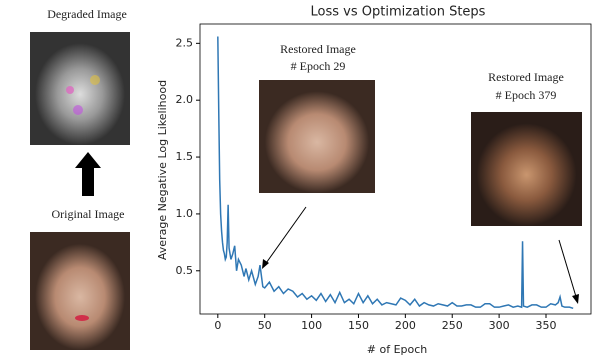 This screenshot has height=363, width=607. Describe the element at coordinates (185, 99) in the screenshot. I see `y-tick-label: 2.0` at that location.